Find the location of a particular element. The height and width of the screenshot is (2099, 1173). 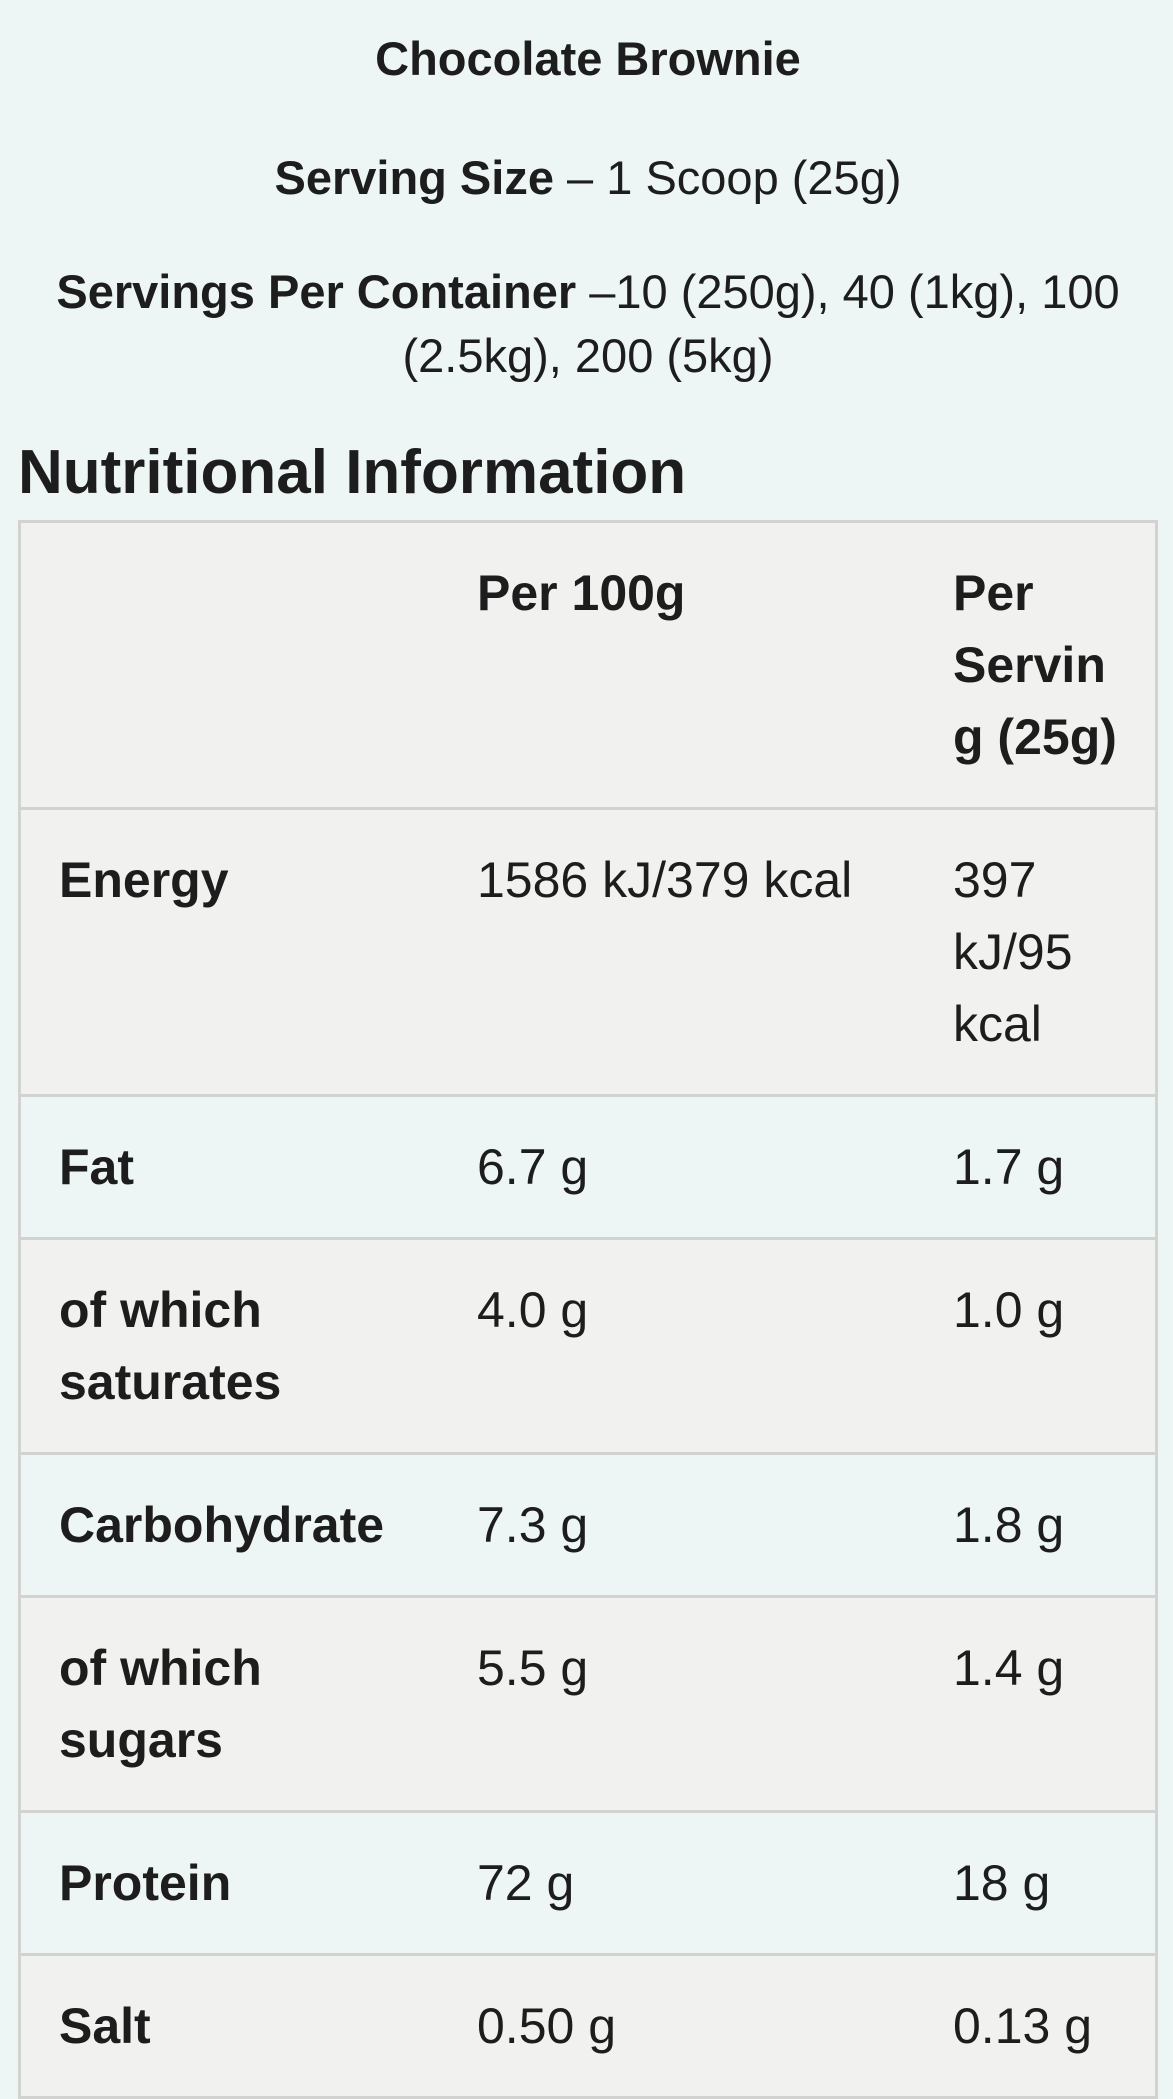

table-row: of which sugars 5.5 g 1.4 g is located at coordinates (588, 1703).